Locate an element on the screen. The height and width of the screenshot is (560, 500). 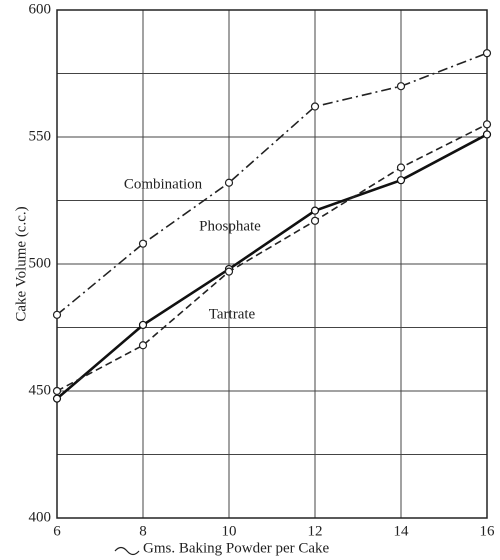
x-tick-label: 8 is located at coordinates (143, 531).